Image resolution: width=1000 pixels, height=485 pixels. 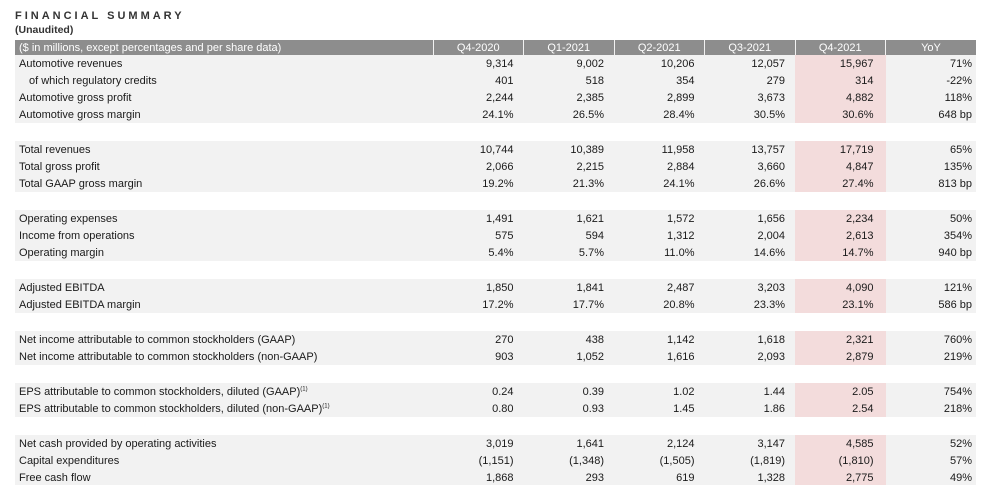 I want to click on highlight-cell: 15,967, so click(x=840, y=63).